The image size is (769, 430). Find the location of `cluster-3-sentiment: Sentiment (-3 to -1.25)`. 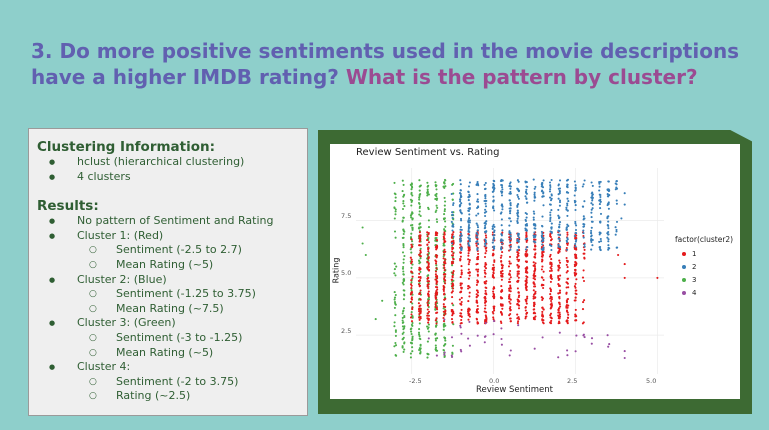

cluster-3-sentiment: Sentiment (-3 to -1.25) is located at coordinates (168, 338).